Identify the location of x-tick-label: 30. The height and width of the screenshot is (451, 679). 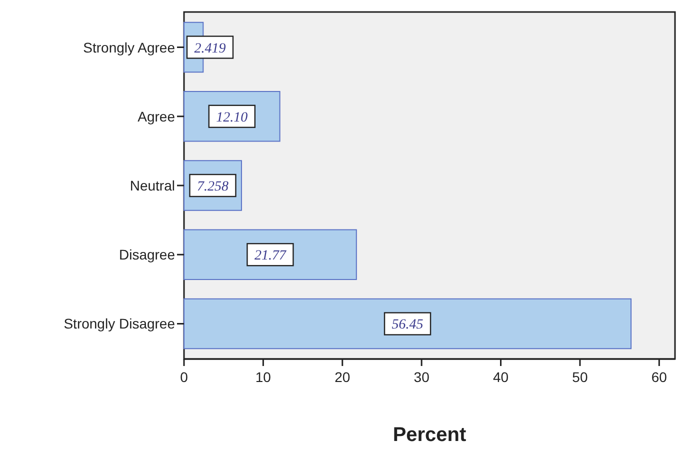
(422, 377).